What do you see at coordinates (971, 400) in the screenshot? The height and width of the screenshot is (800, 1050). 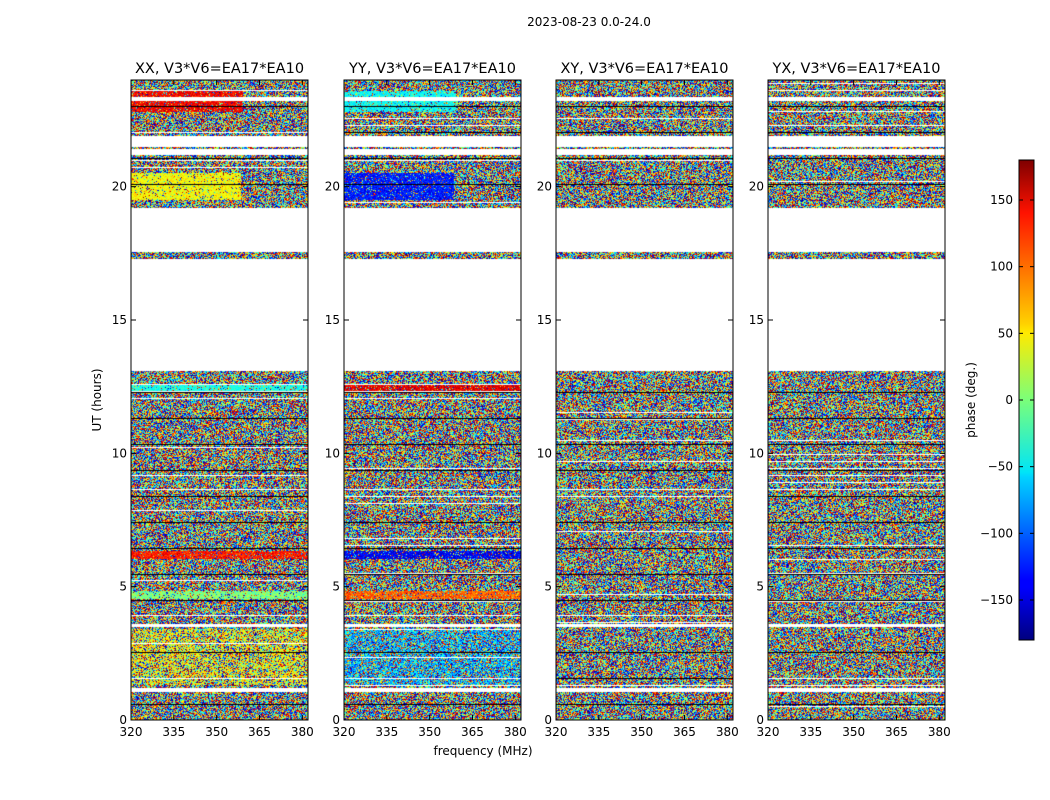 I see `colorbar-label: phase (deg.)` at bounding box center [971, 400].